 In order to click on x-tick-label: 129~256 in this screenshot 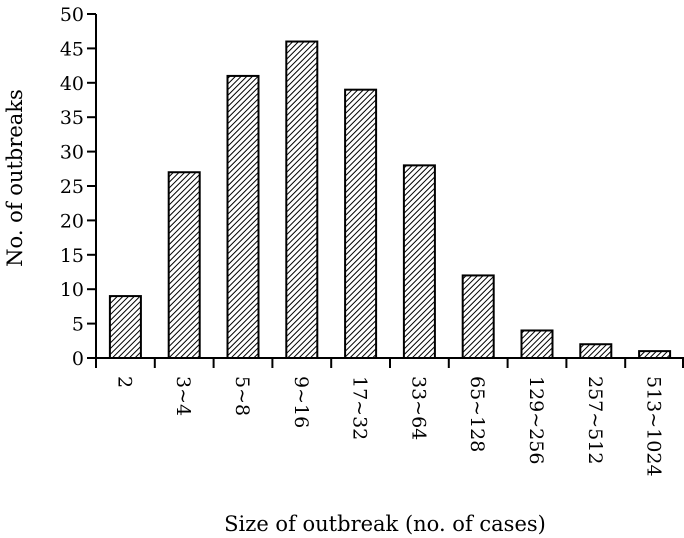, I will do `click(536, 420)`.